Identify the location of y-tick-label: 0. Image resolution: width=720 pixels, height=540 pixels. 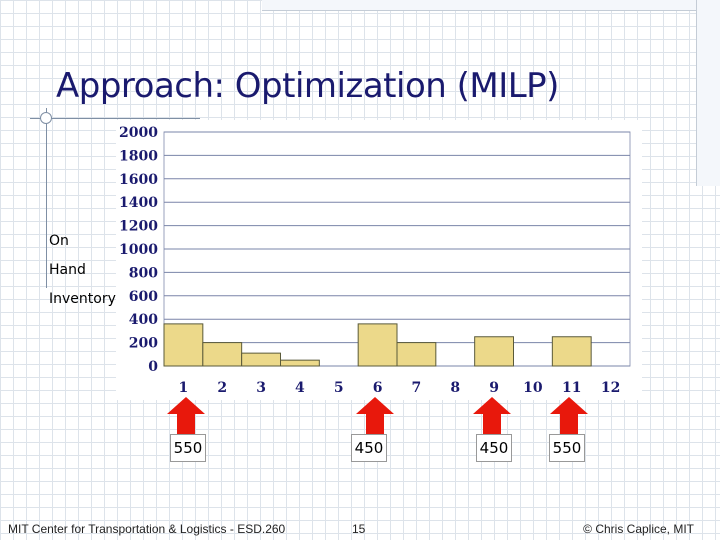
(153, 367).